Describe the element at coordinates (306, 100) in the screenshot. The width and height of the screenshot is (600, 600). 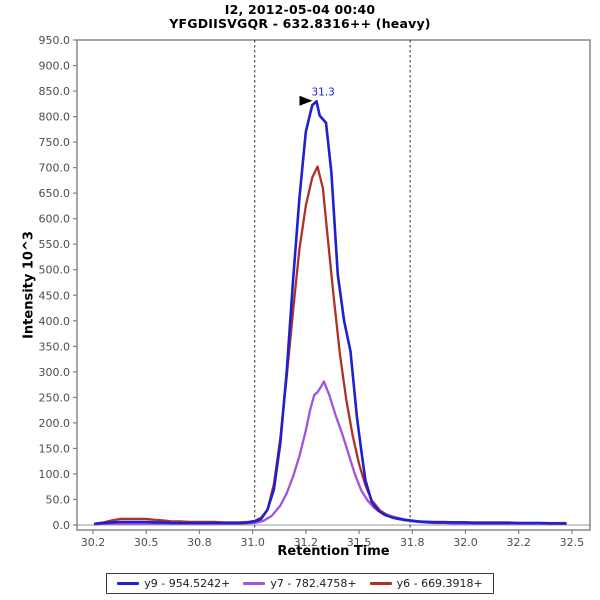
I see `peak-pointer-icon` at that location.